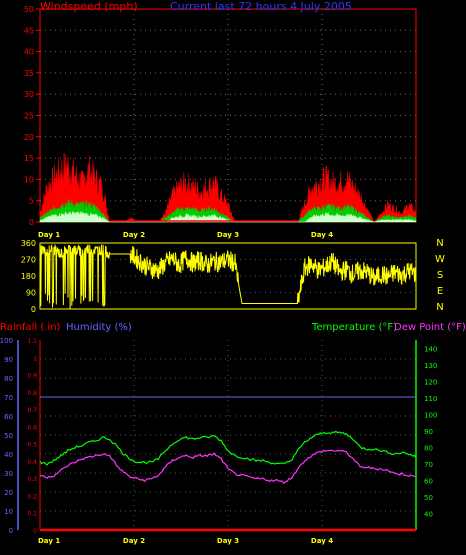 The width and height of the screenshot is (466, 555). What do you see at coordinates (428, 481) in the screenshot?
I see `temperature-tick-label: 60` at bounding box center [428, 481].